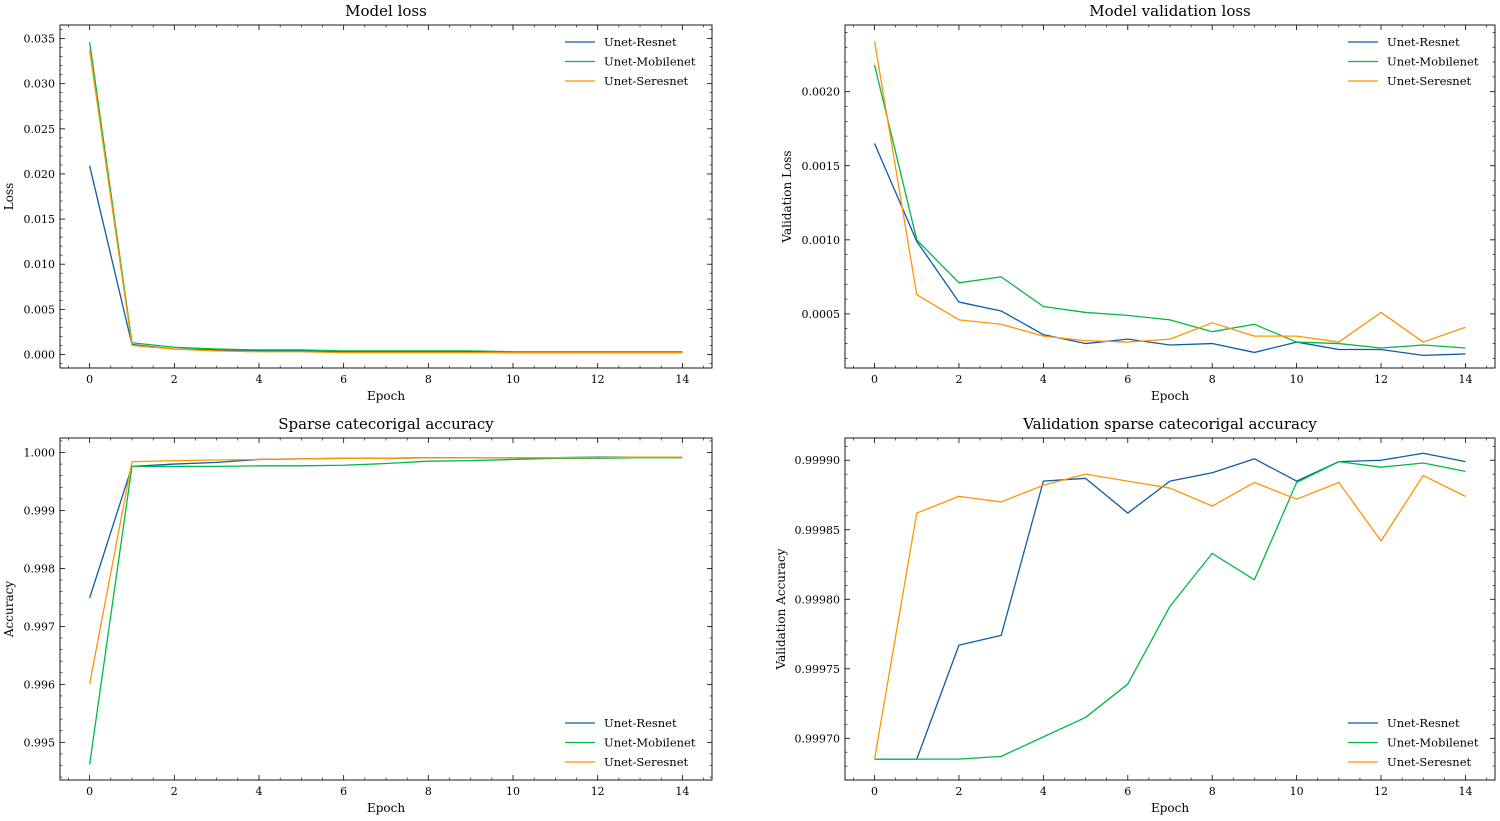  I want to click on y-tick-label: 0.025, so click(40, 129).